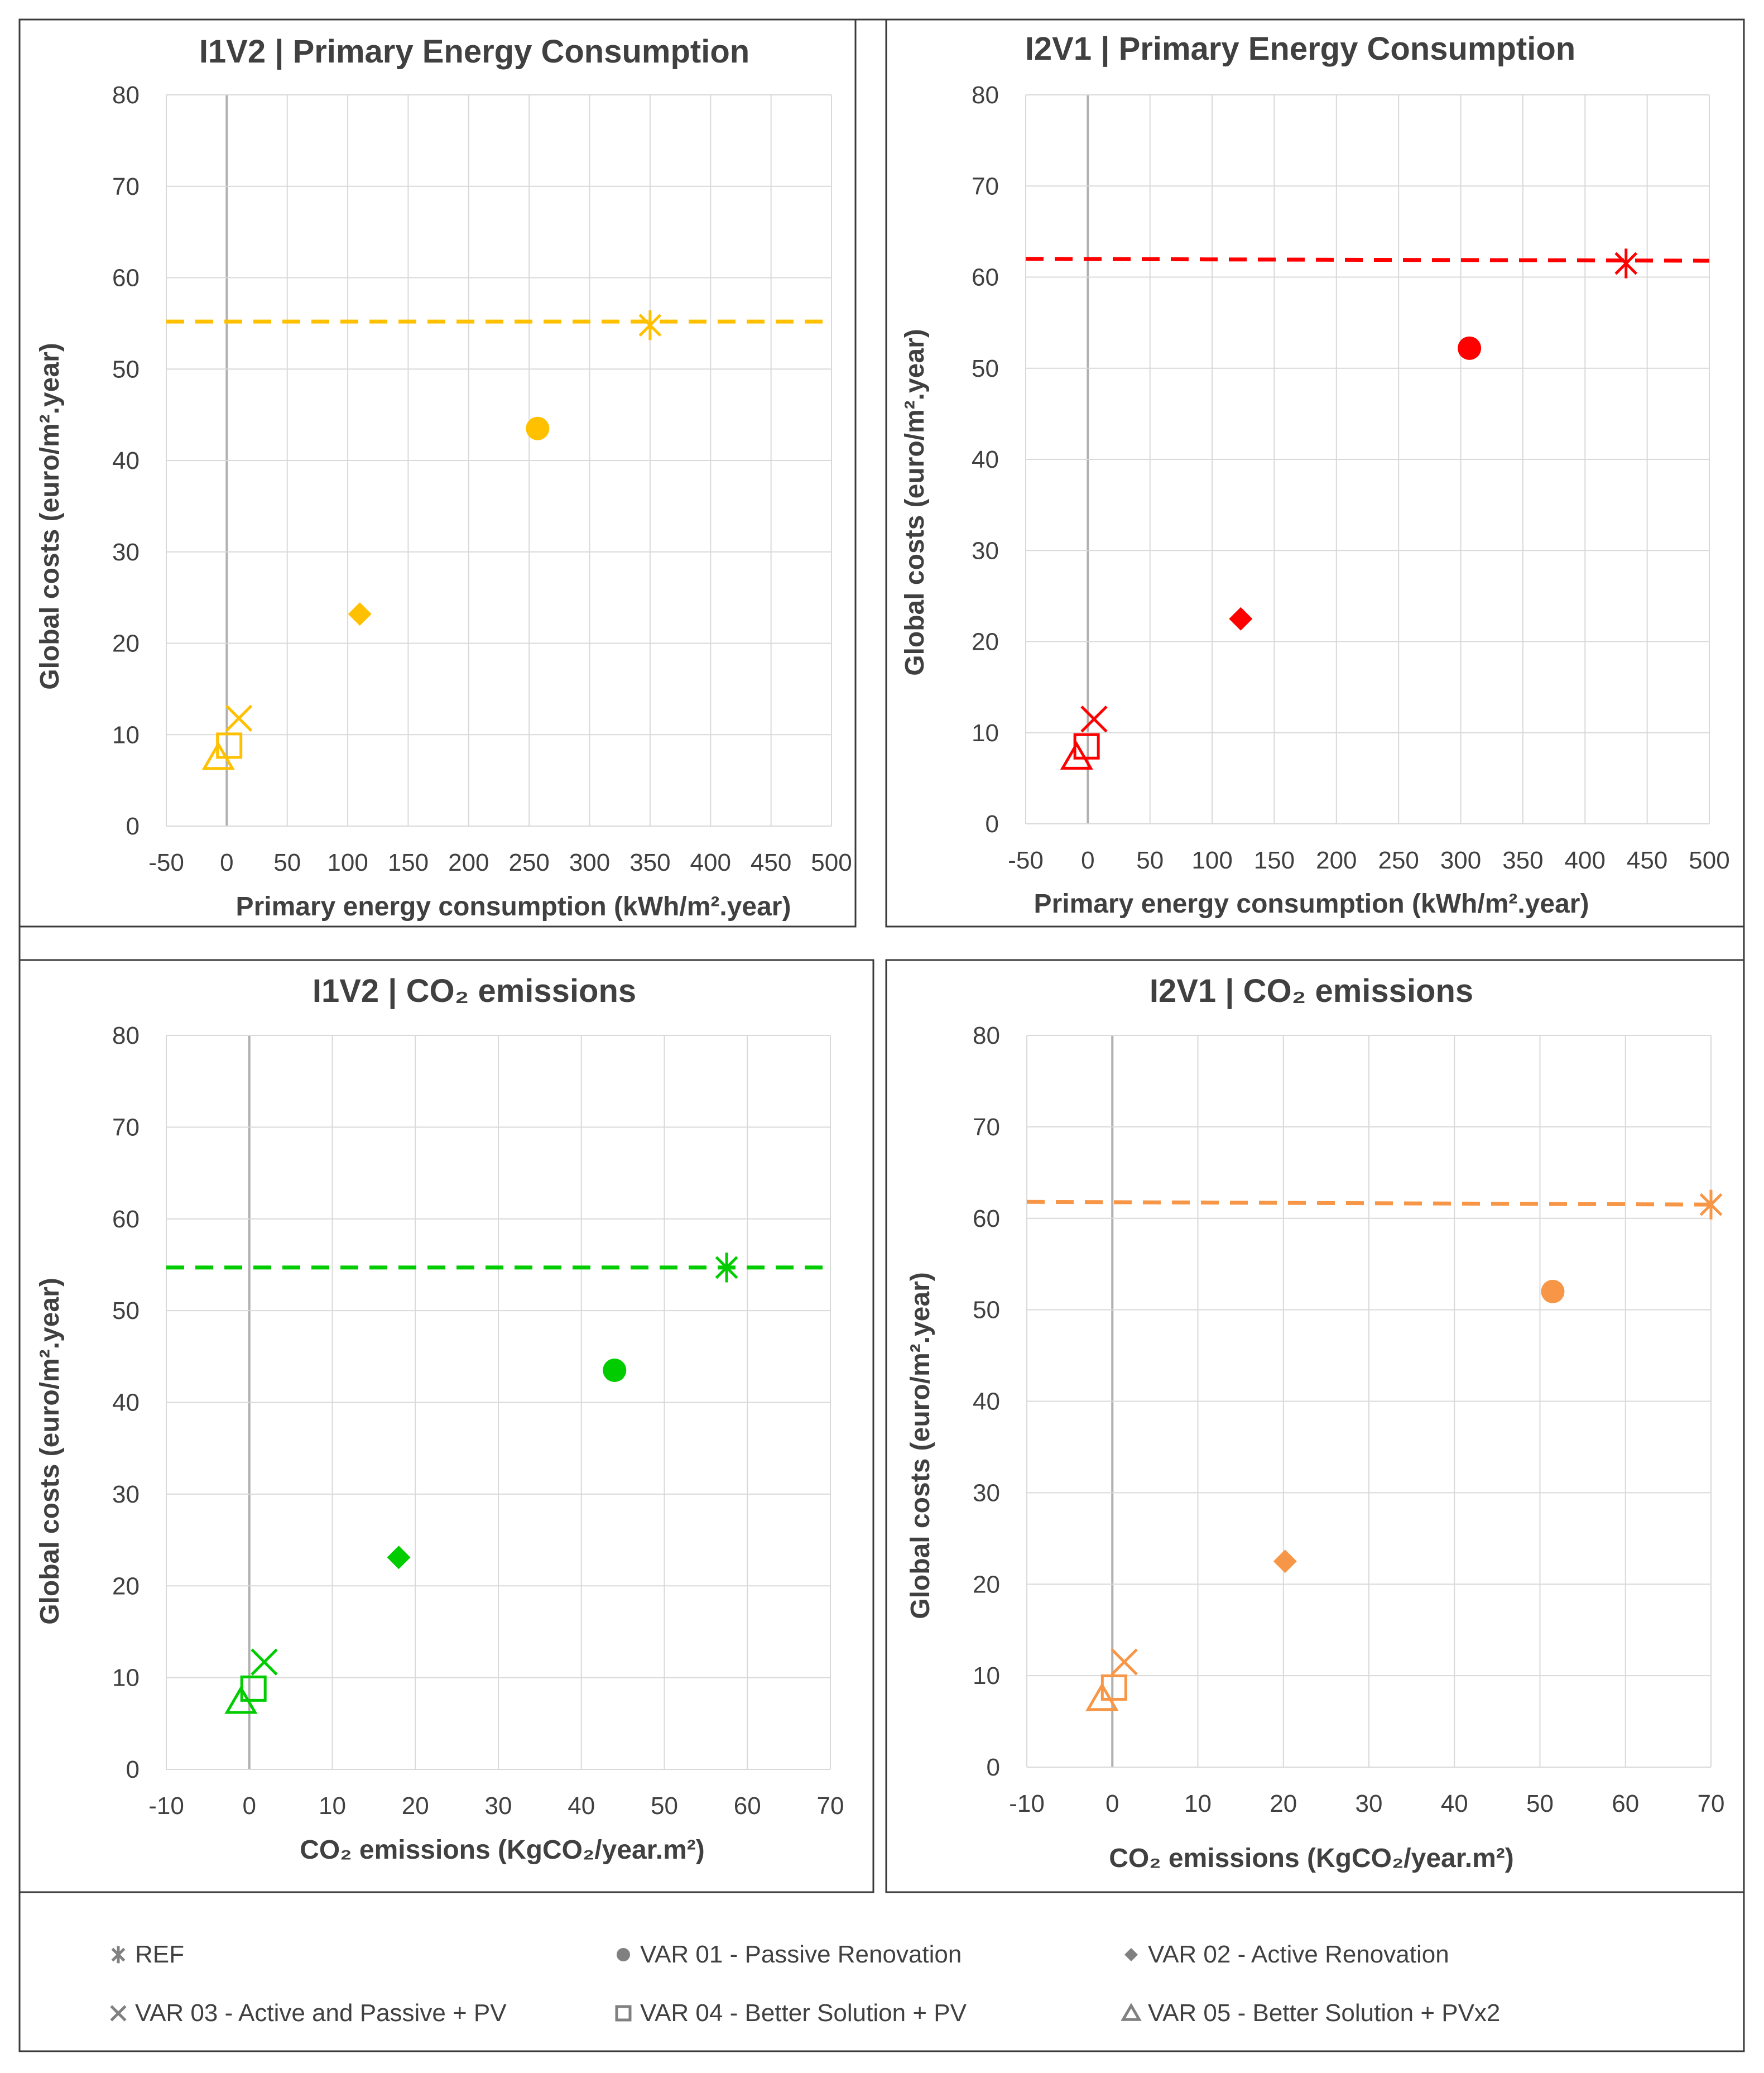  I want to click on x-tick-label: 350, so click(1522, 860).